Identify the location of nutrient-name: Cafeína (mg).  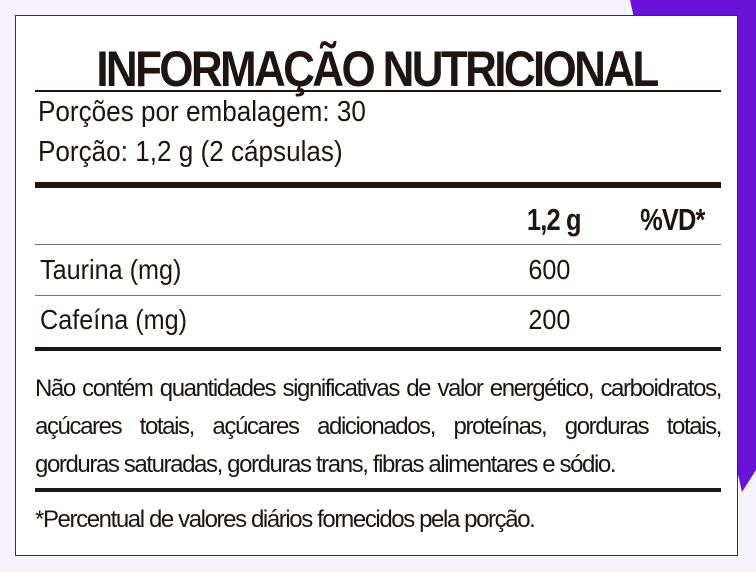
(114, 319).